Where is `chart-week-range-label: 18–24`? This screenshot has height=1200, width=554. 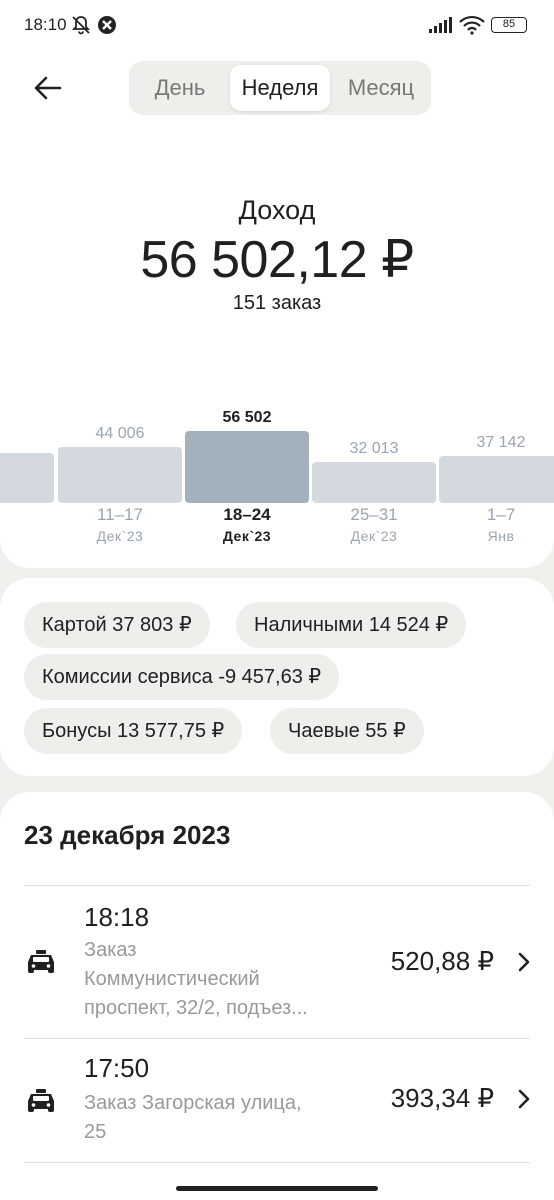 chart-week-range-label: 18–24 is located at coordinates (247, 514).